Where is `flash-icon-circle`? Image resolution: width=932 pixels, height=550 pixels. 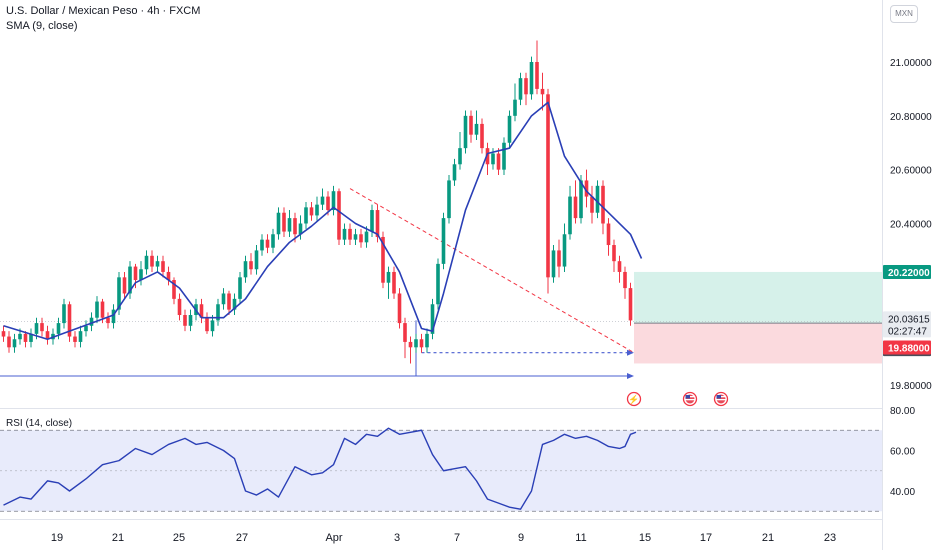
flash-icon-circle is located at coordinates (634, 399).